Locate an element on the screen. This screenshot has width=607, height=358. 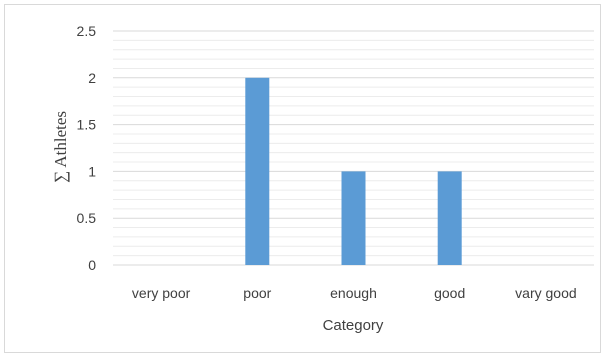
y-tick-label: 0.5 is located at coordinates (87, 218).